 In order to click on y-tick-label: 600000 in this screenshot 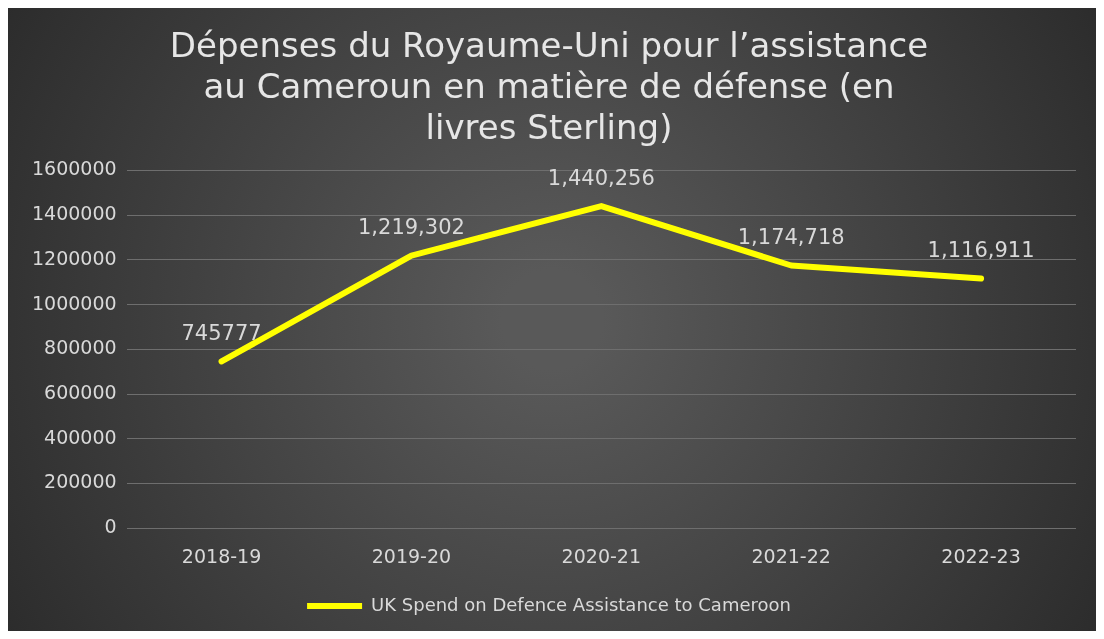, I will do `click(80, 391)`.